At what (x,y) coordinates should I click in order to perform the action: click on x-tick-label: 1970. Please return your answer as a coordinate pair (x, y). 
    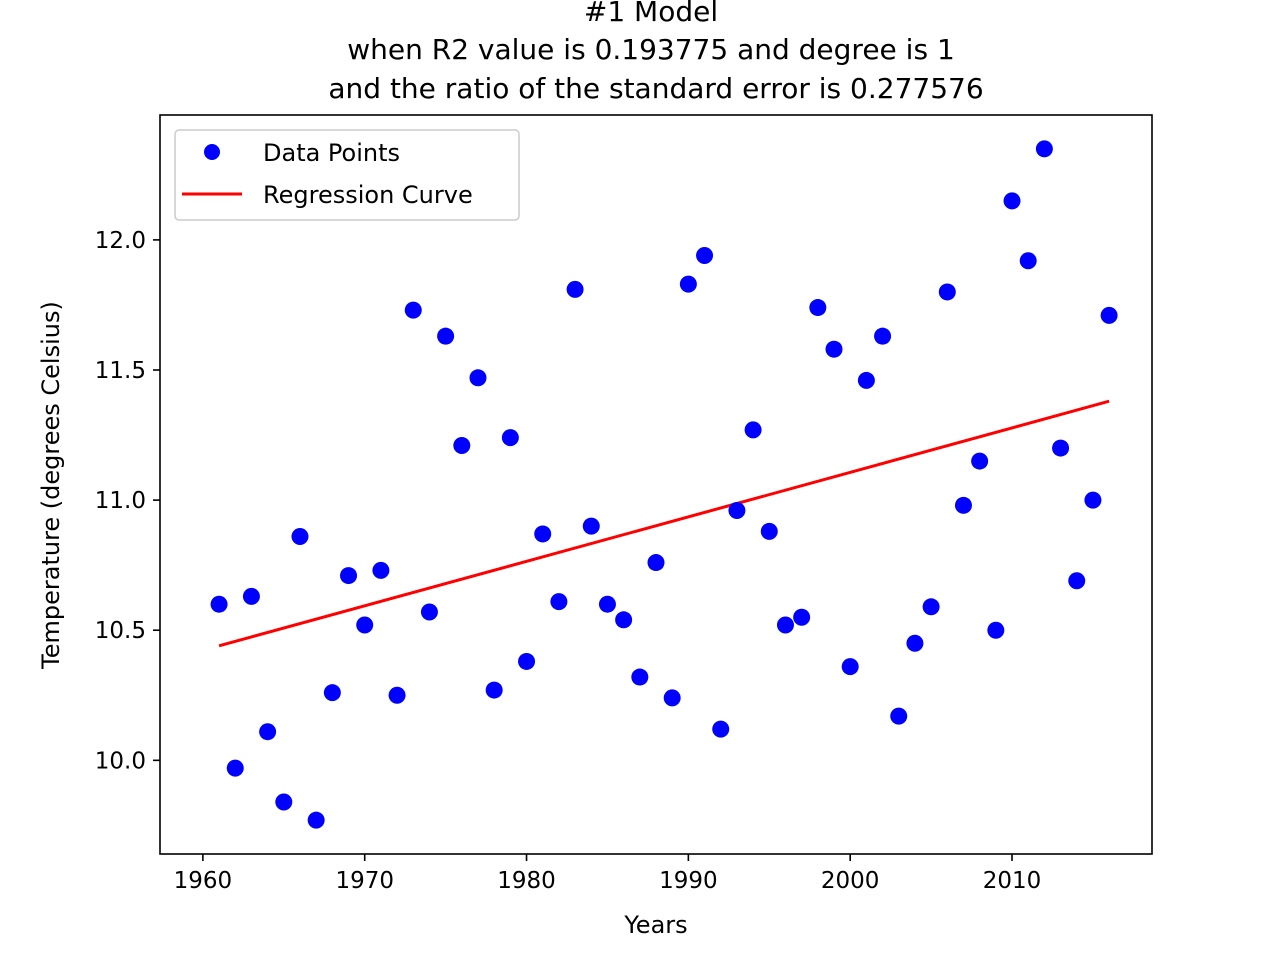
    Looking at the image, I should click on (364, 881).